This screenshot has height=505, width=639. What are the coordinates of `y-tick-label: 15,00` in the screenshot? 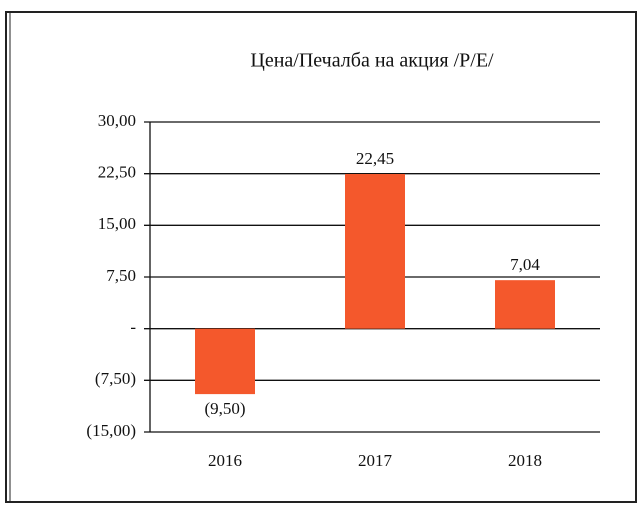 It's located at (117, 223).